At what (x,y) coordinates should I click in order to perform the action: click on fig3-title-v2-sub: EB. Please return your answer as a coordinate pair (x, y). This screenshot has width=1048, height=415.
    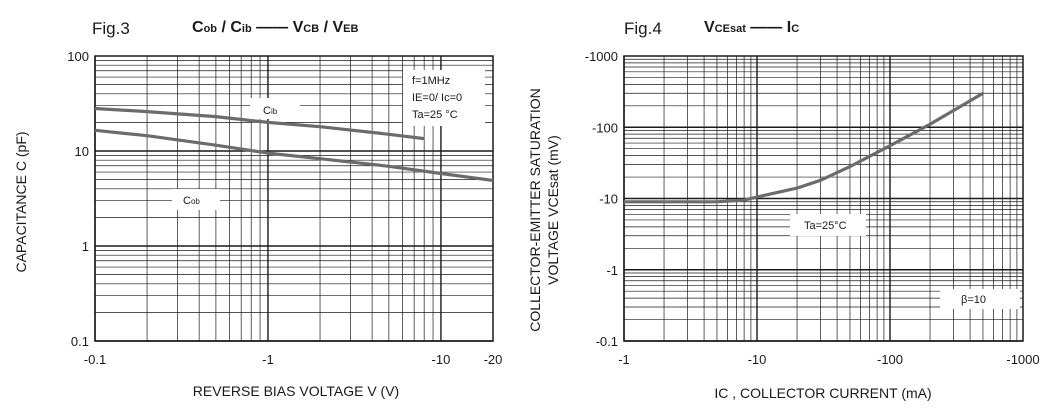
    Looking at the image, I should click on (351, 29).